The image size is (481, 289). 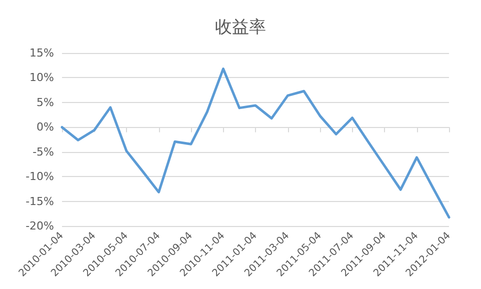 I want to click on y-tick-label: -10%, so click(x=40, y=177).